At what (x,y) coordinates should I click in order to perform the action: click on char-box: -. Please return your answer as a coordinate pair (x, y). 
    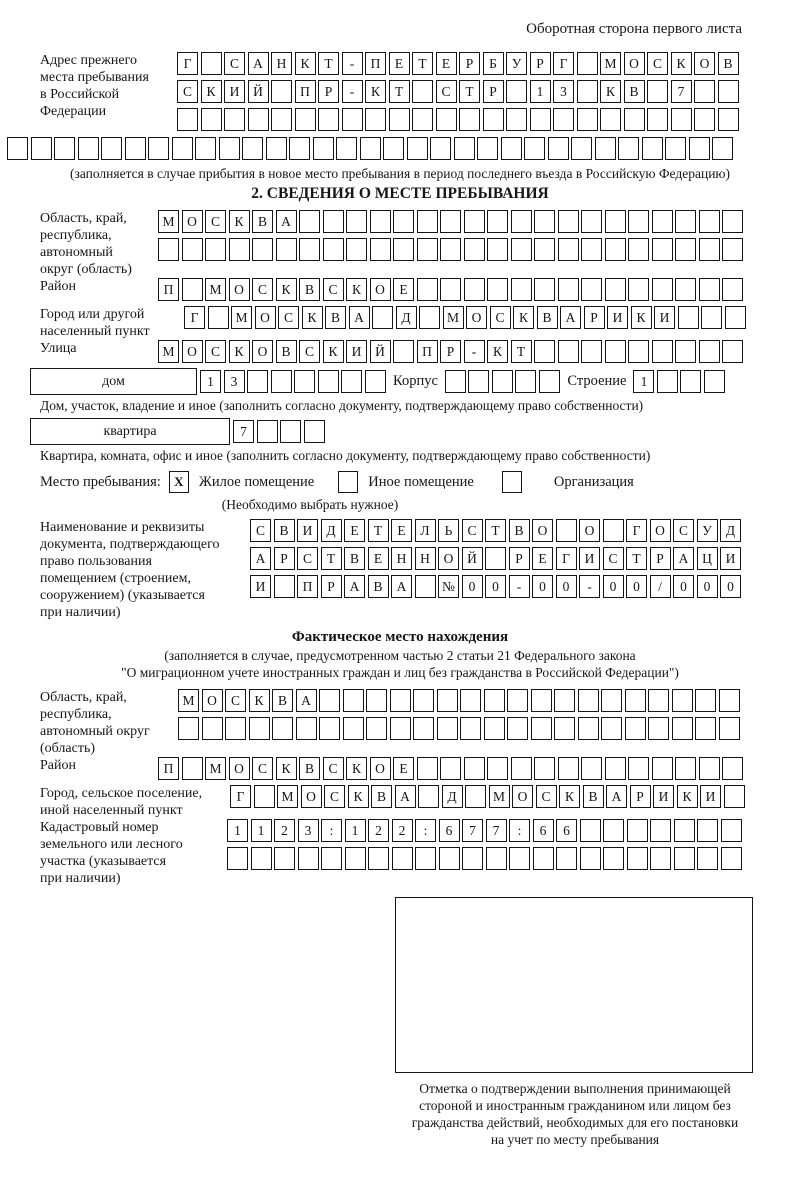
    Looking at the image, I should click on (519, 586).